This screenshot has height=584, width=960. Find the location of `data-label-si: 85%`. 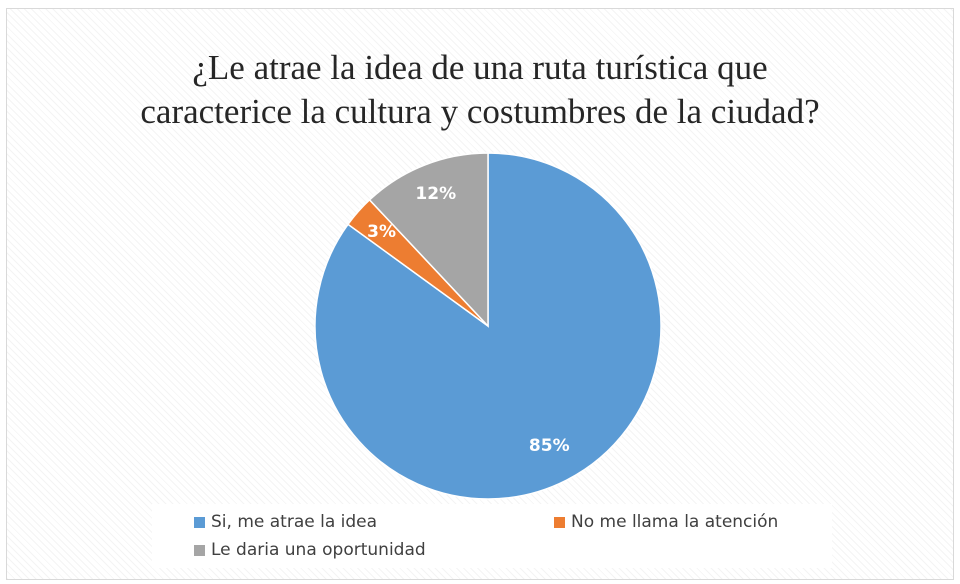

data-label-si: 85% is located at coordinates (549, 446).